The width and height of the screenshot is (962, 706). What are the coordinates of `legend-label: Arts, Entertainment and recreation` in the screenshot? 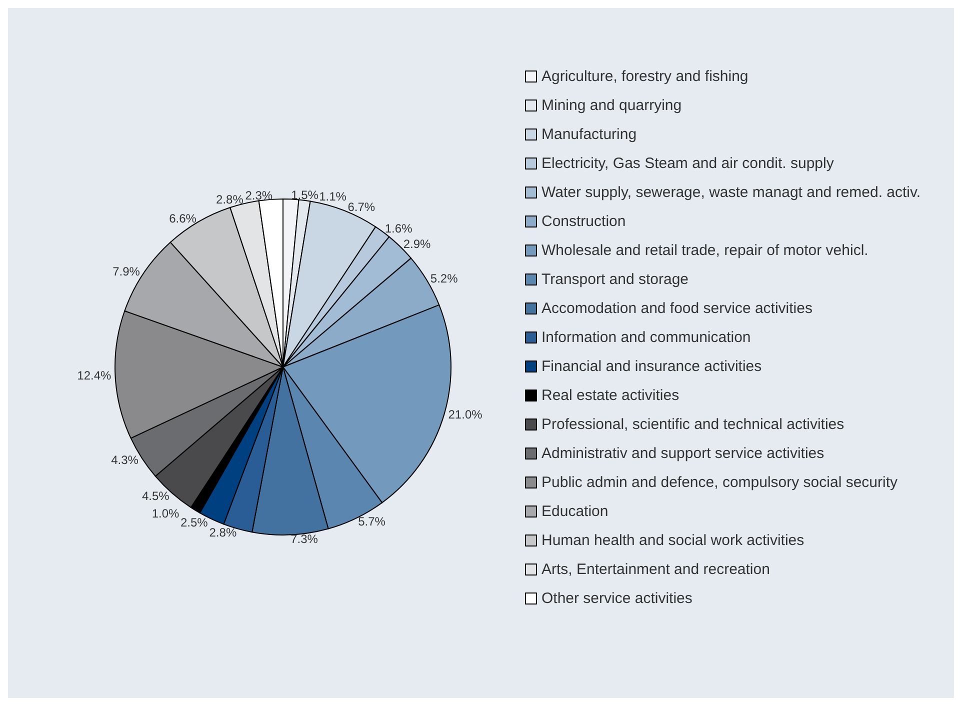 It's located at (656, 569).